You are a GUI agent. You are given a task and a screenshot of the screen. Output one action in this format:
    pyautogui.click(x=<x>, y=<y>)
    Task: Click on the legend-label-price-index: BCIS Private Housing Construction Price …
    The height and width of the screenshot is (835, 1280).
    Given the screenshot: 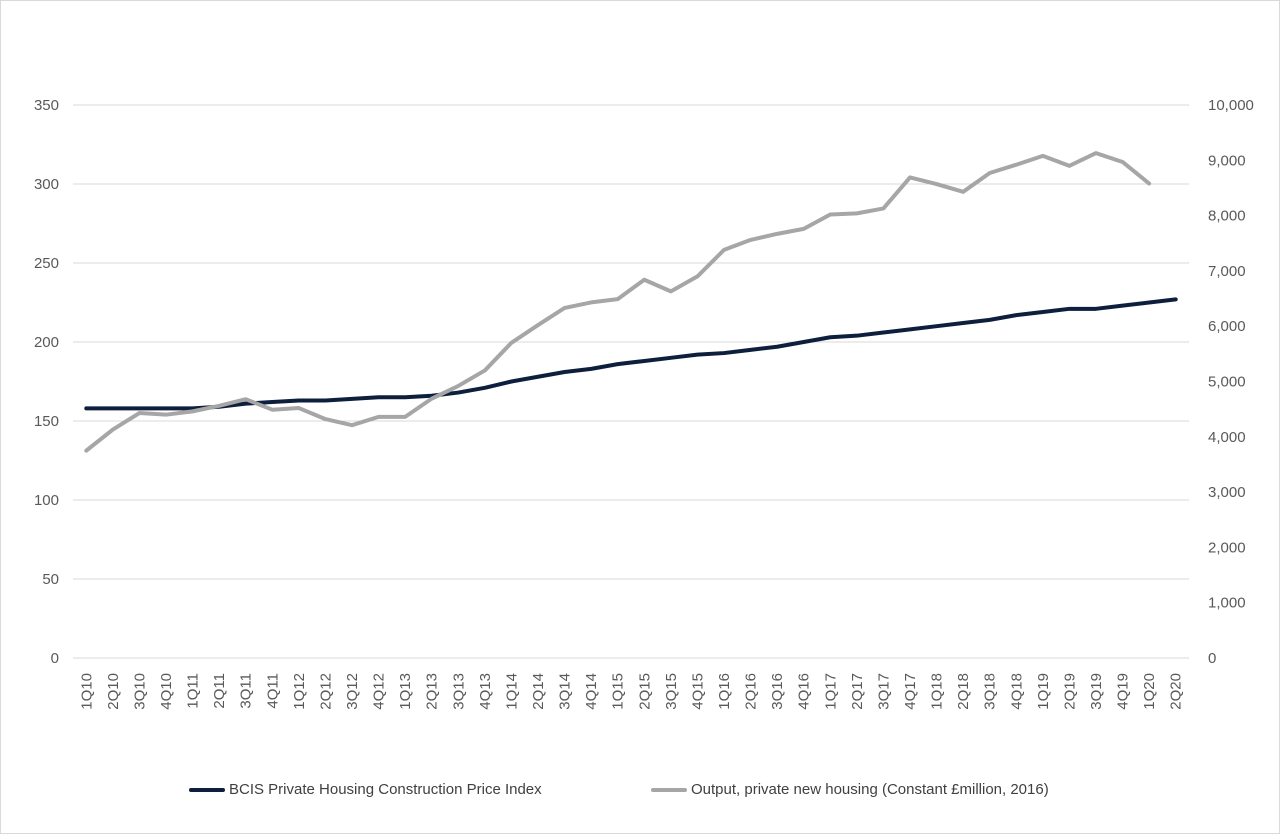 What is the action you would take?
    pyautogui.click(x=385, y=789)
    